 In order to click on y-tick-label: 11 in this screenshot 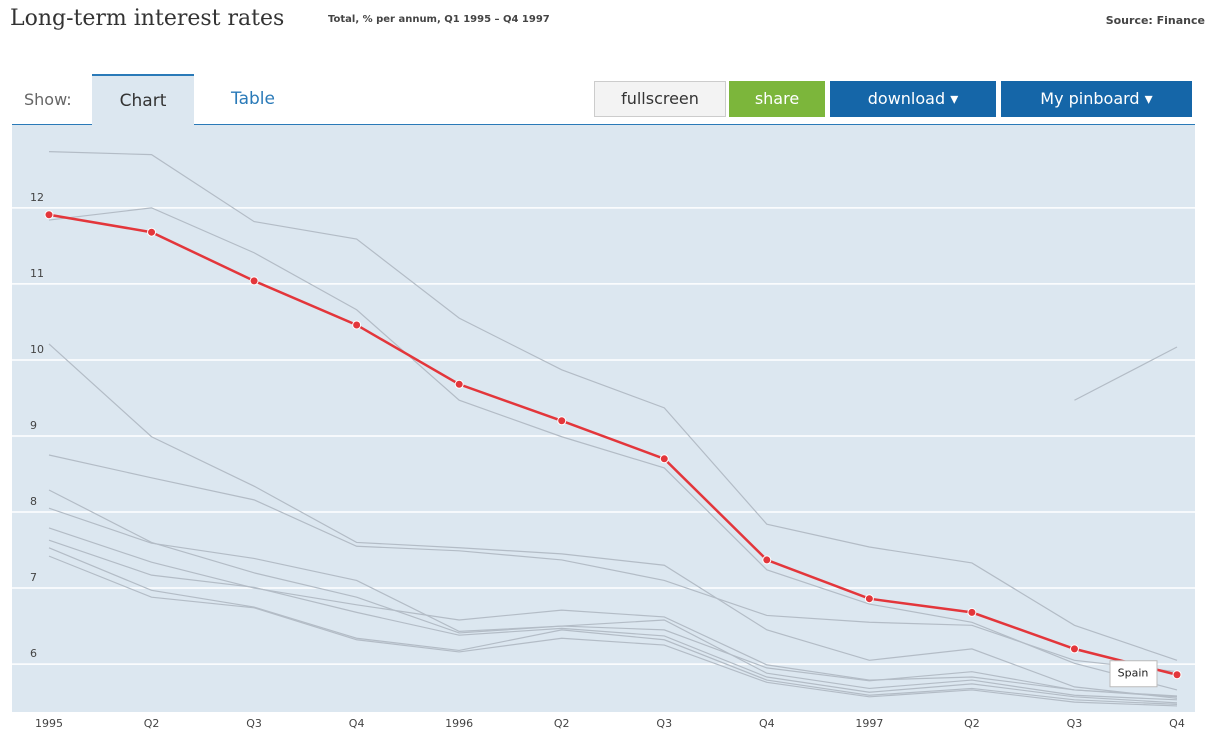, I will do `click(37, 273)`.